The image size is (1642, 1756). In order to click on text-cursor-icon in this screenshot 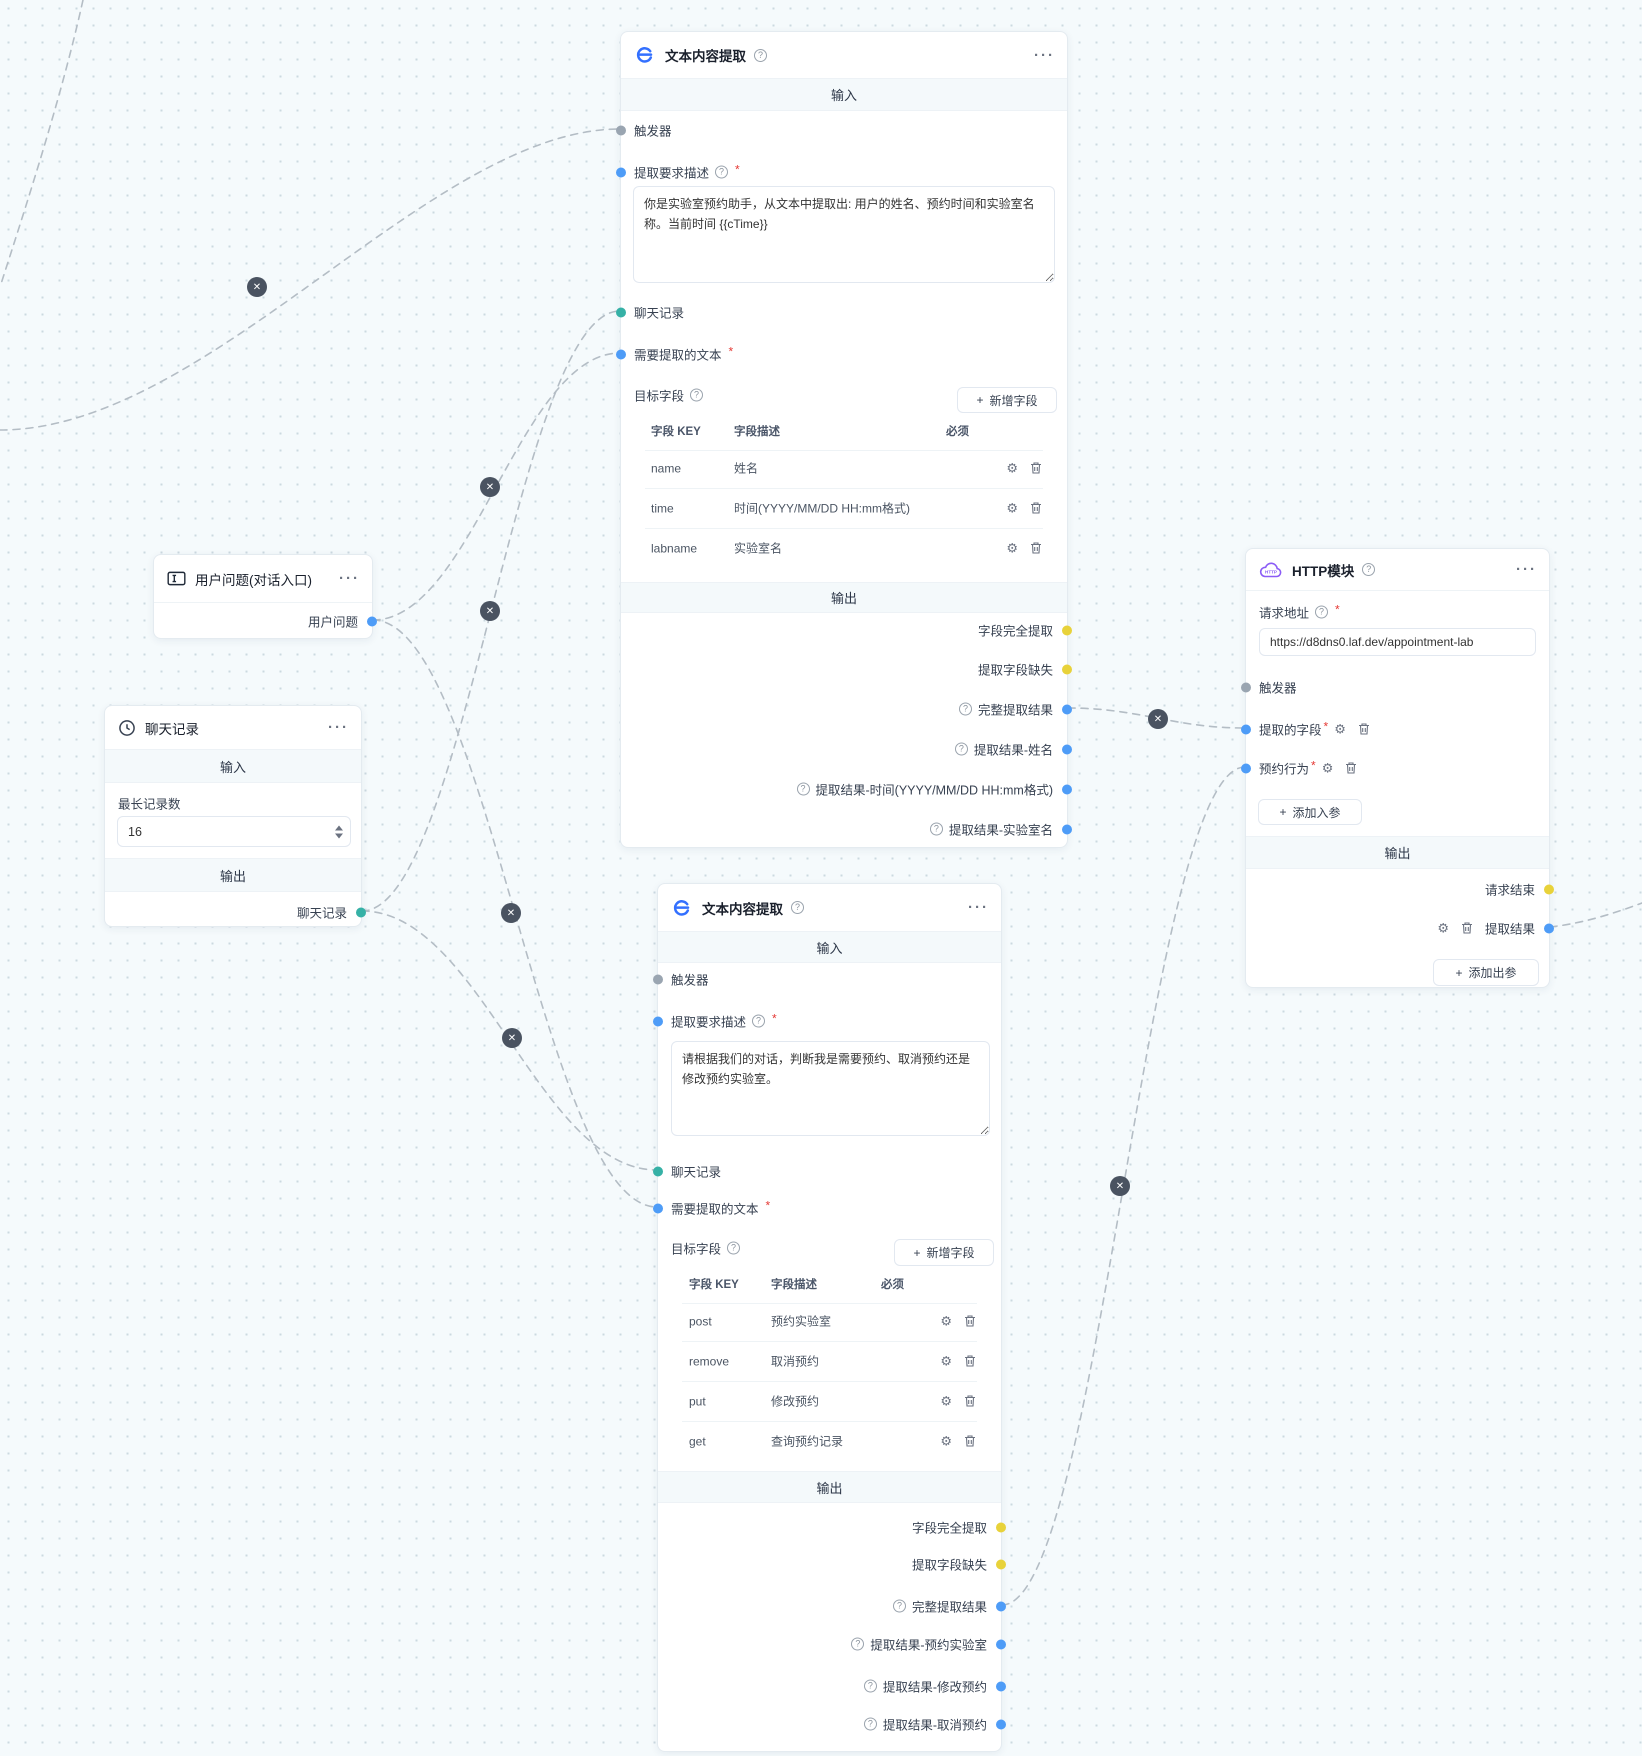, I will do `click(176, 578)`.